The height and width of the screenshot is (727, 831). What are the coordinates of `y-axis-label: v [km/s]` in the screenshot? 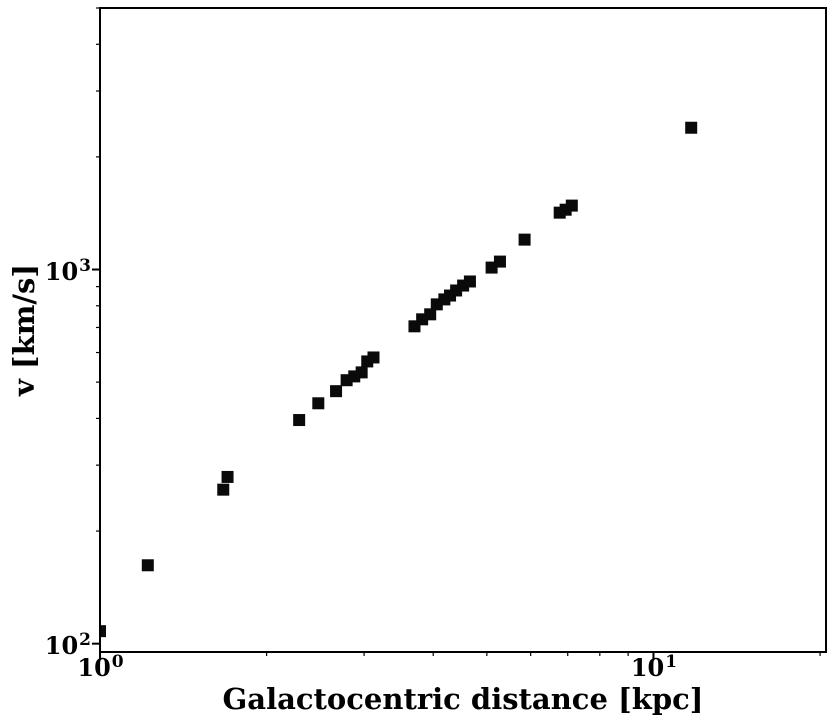 It's located at (24, 330).